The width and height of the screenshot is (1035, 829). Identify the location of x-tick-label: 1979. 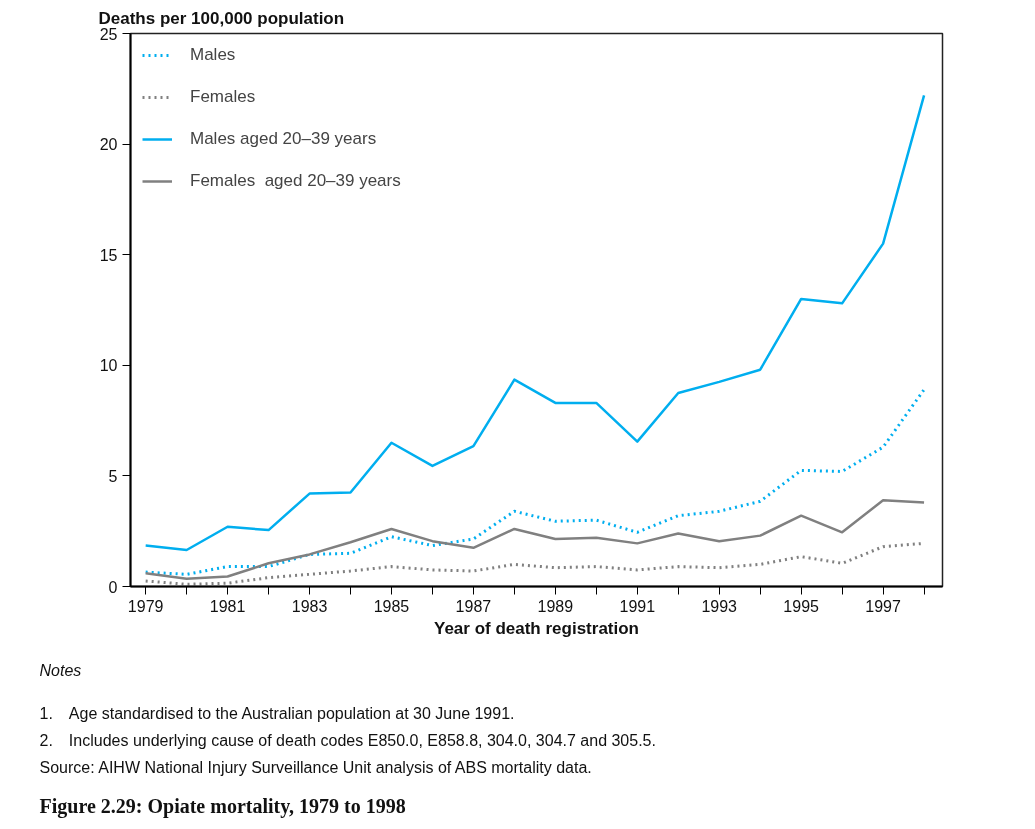
(145, 606).